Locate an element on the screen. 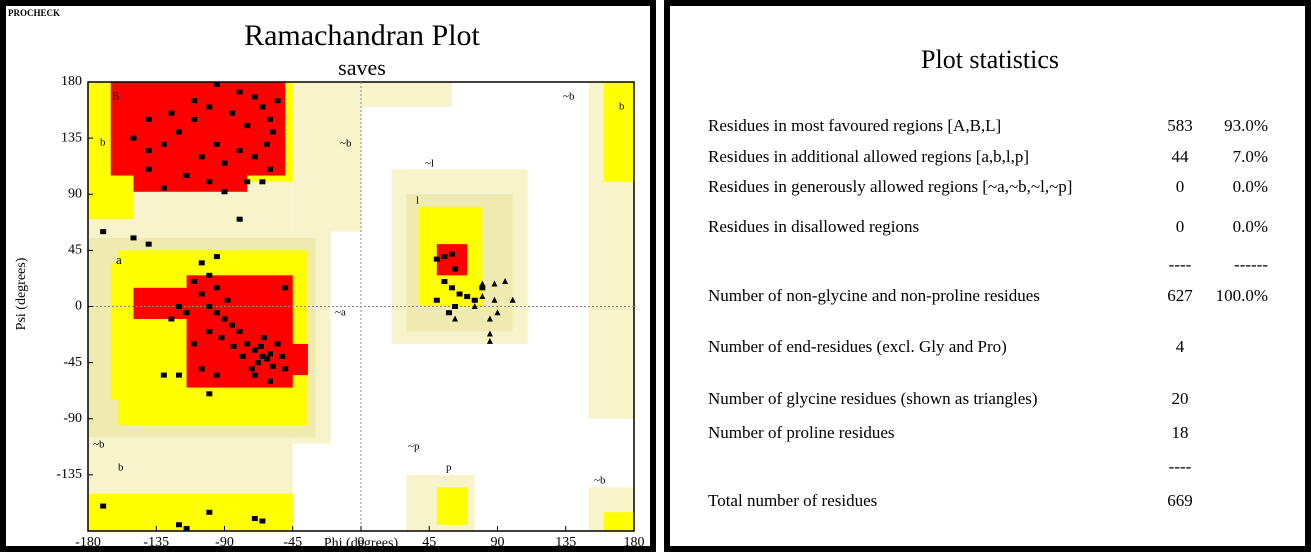 The width and height of the screenshot is (1311, 552). x-tick-label: 135 is located at coordinates (565, 542).